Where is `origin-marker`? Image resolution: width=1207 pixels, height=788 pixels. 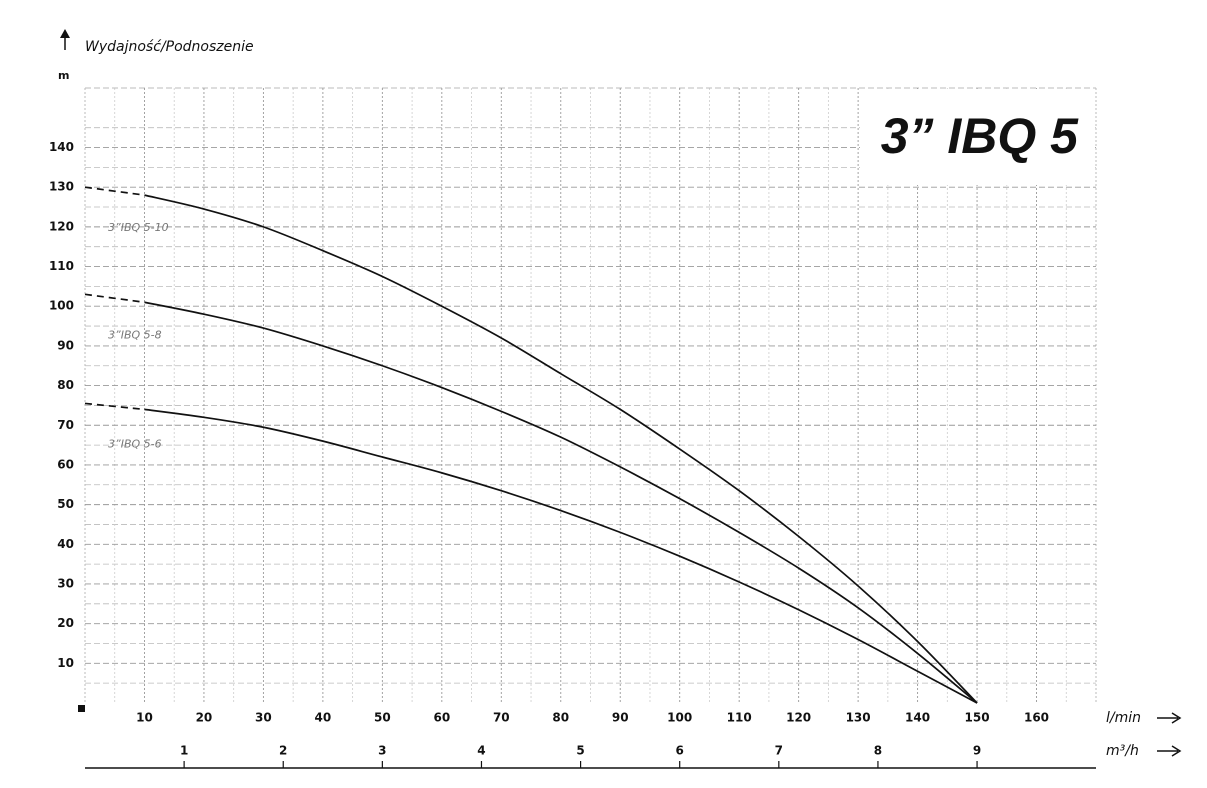 origin-marker is located at coordinates (81, 708).